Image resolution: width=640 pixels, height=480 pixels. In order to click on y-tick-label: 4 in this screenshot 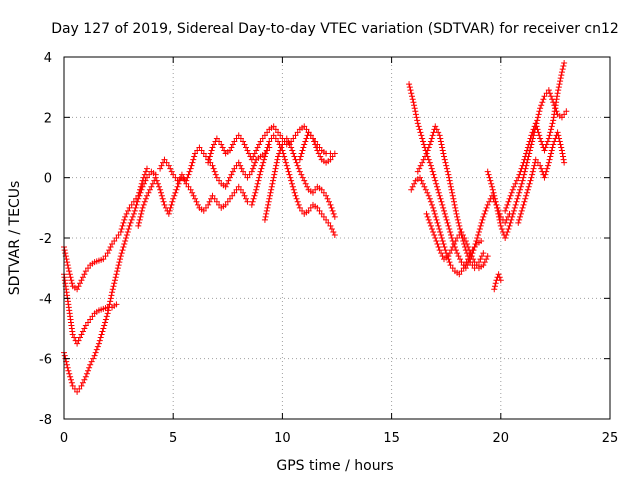, I will do `click(48, 58)`.